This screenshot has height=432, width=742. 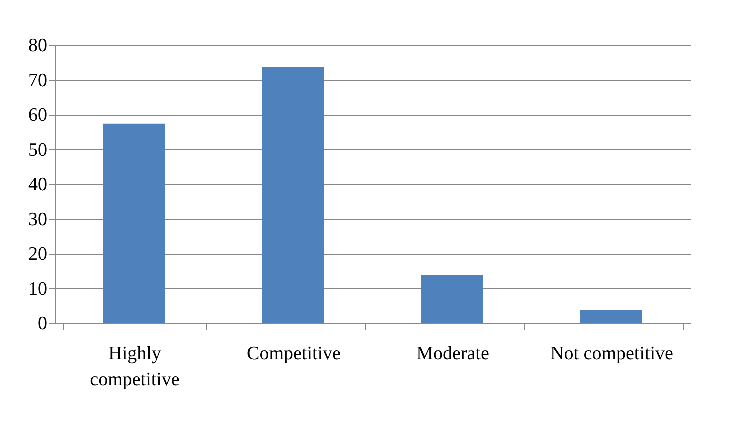 I want to click on y-tick-label: 80, so click(x=38, y=46).